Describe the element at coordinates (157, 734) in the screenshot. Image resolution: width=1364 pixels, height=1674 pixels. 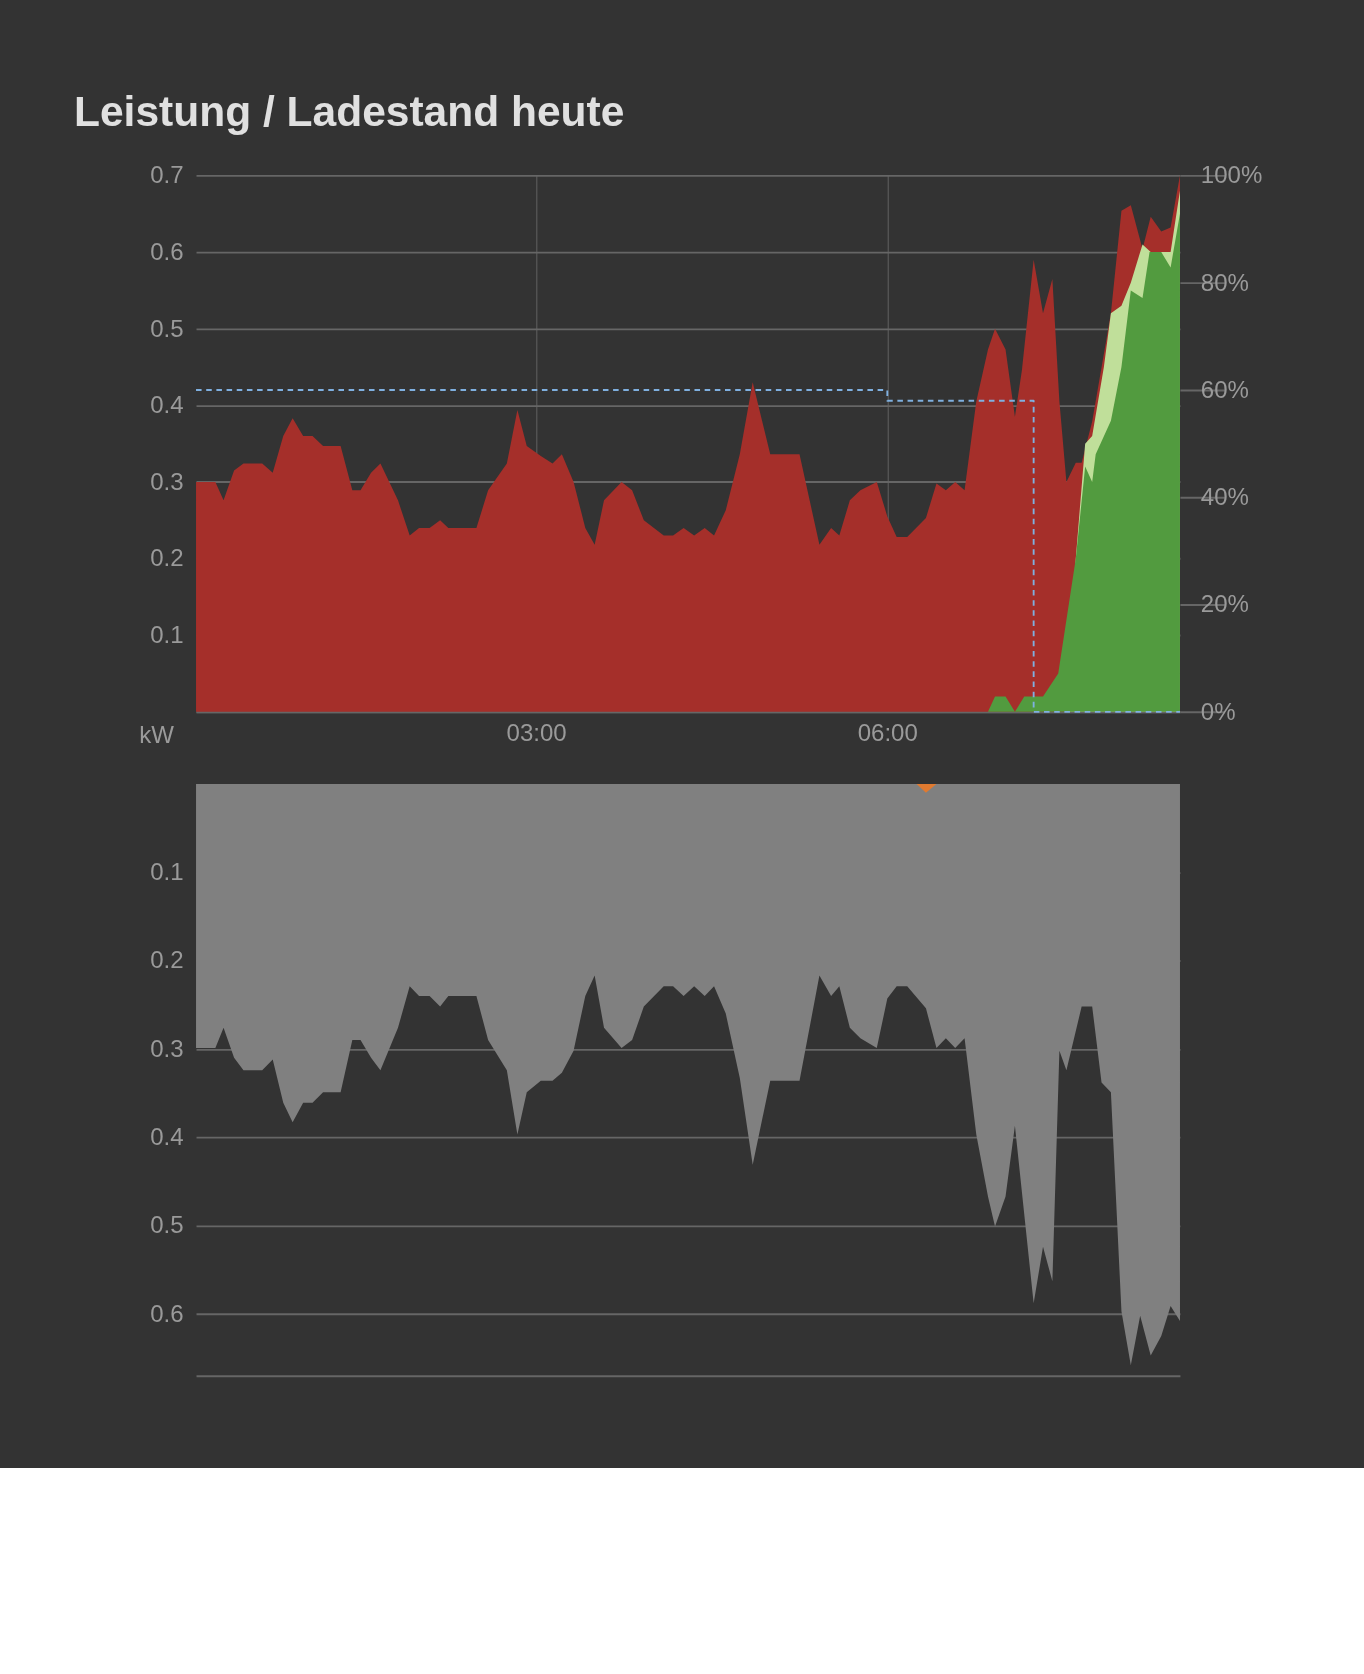
I see `y-axis-title: kW` at that location.